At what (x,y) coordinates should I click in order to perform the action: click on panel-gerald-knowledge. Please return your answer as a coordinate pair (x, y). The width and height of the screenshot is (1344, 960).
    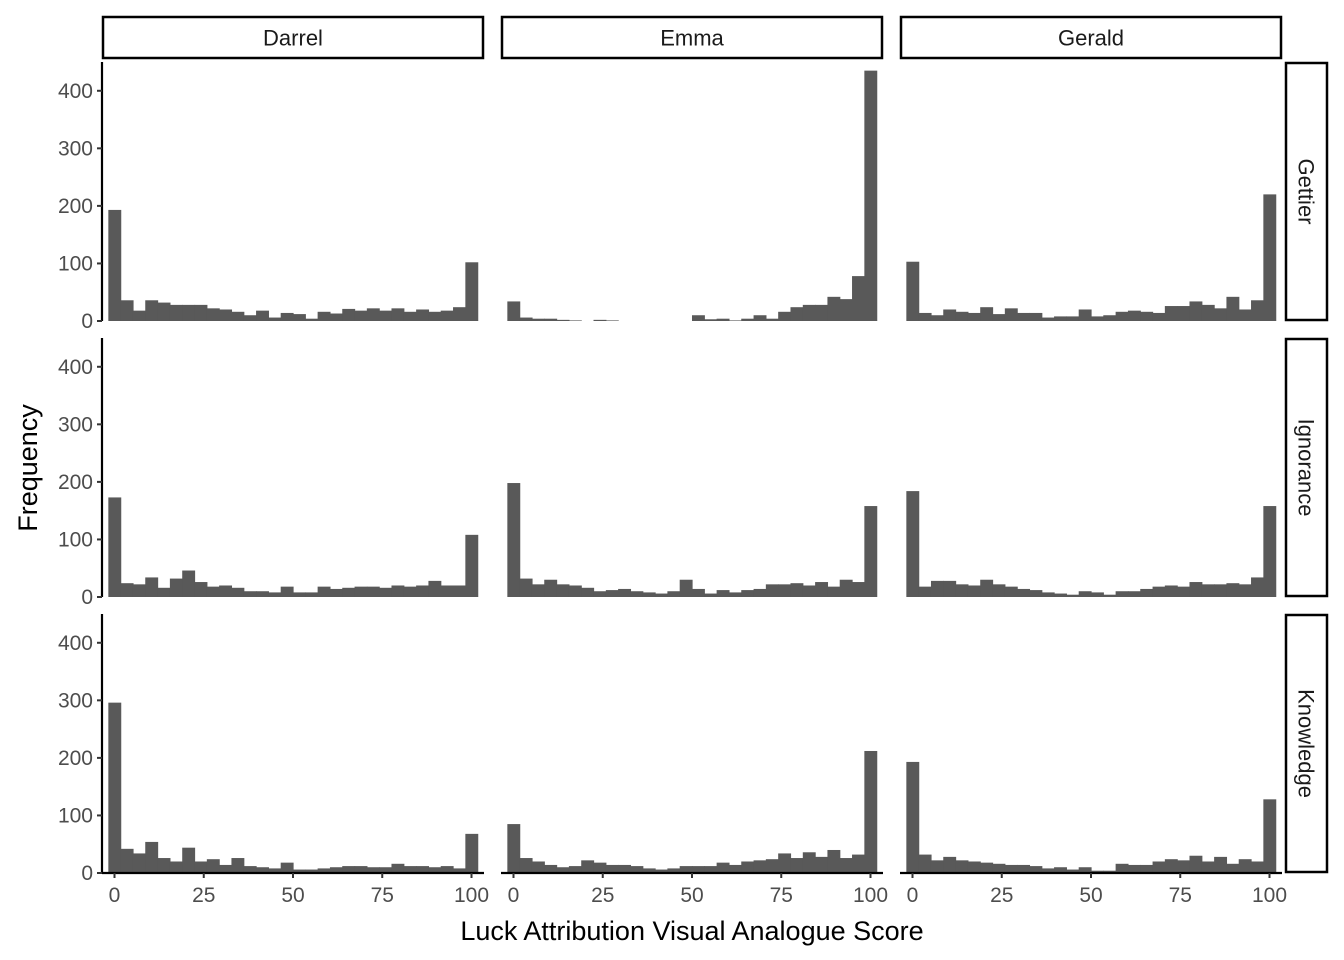
    Looking at the image, I should click on (1091, 817).